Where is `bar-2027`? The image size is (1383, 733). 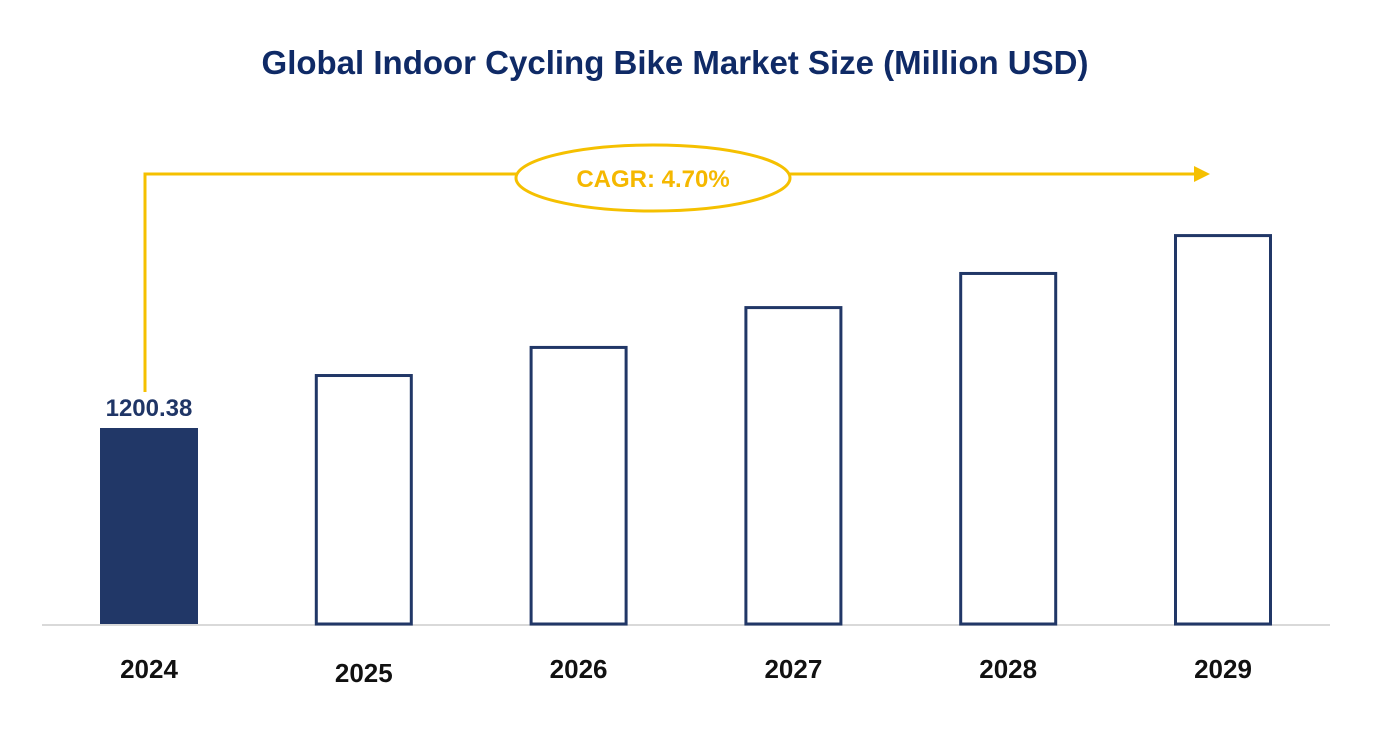 bar-2027 is located at coordinates (793, 466).